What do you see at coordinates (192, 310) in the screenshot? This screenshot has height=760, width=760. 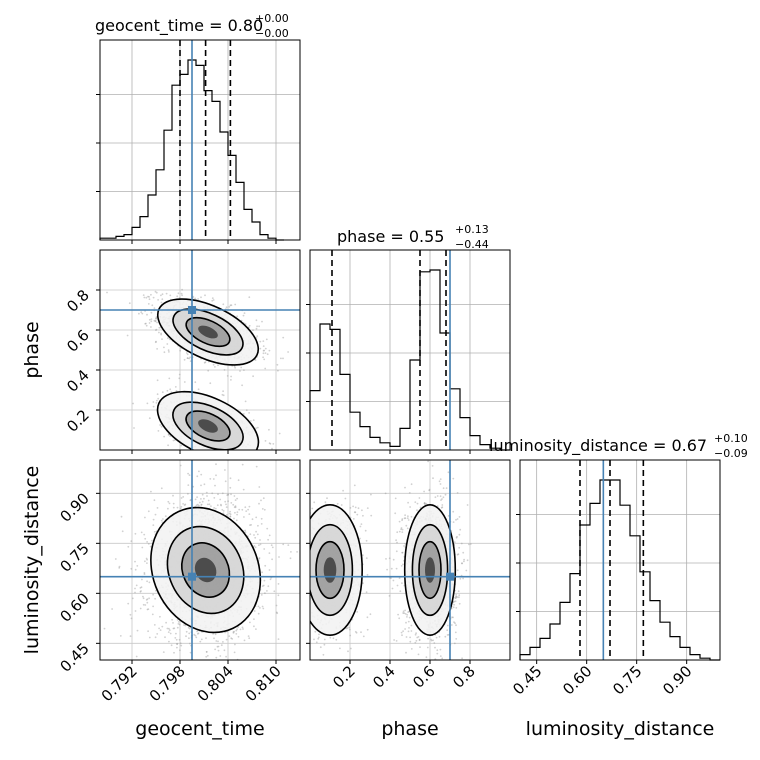 I see `geocent-time-vs-phase-truth-marker` at bounding box center [192, 310].